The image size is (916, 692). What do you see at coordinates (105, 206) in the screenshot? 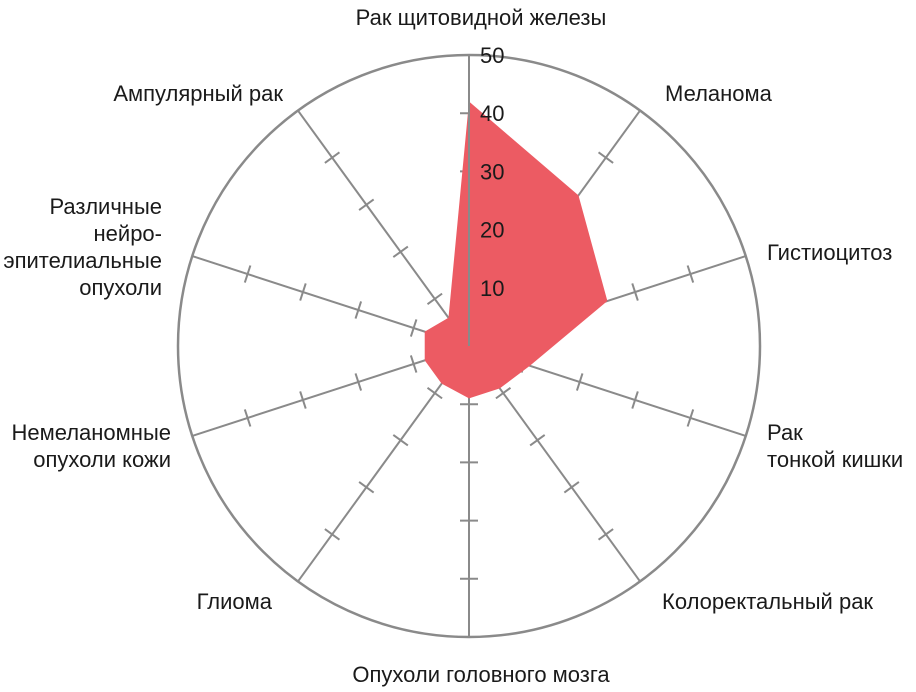
I see `category-label-line: Различные` at bounding box center [105, 206].